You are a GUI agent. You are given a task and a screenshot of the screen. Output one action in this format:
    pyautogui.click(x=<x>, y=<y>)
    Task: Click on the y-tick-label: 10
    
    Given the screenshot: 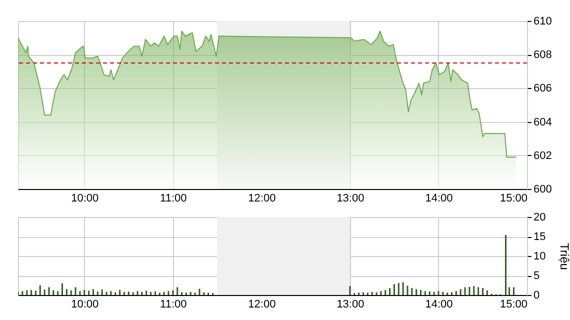 What is the action you would take?
    pyautogui.click(x=540, y=256)
    